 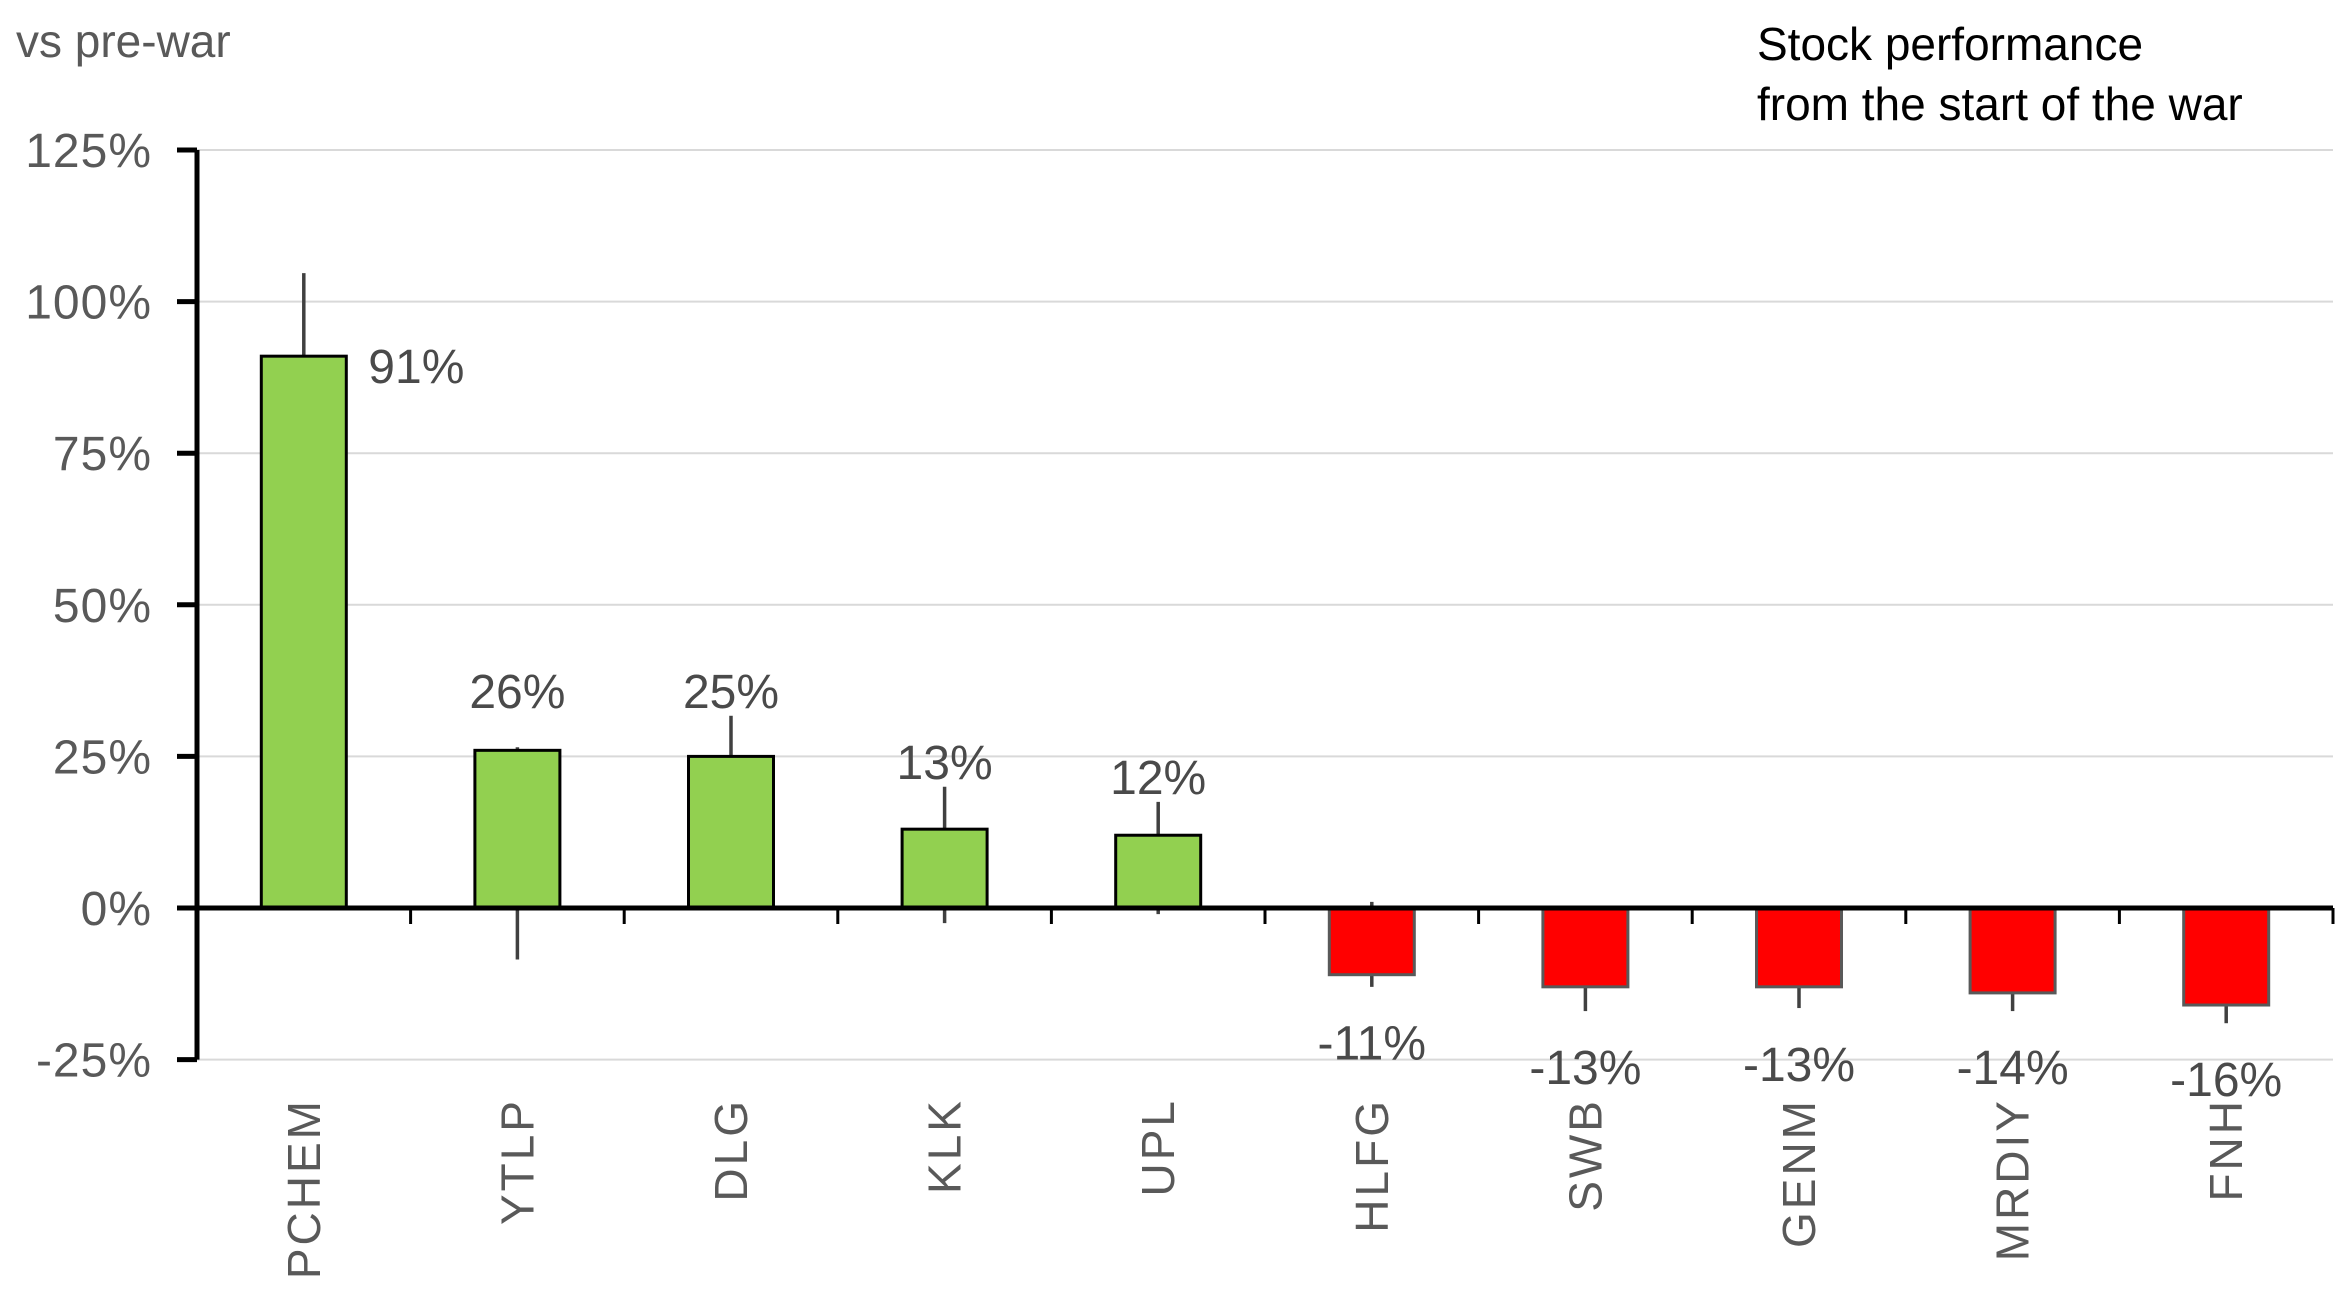 What do you see at coordinates (116, 909) in the screenshot?
I see `y-tick-label-0%: 0%` at bounding box center [116, 909].